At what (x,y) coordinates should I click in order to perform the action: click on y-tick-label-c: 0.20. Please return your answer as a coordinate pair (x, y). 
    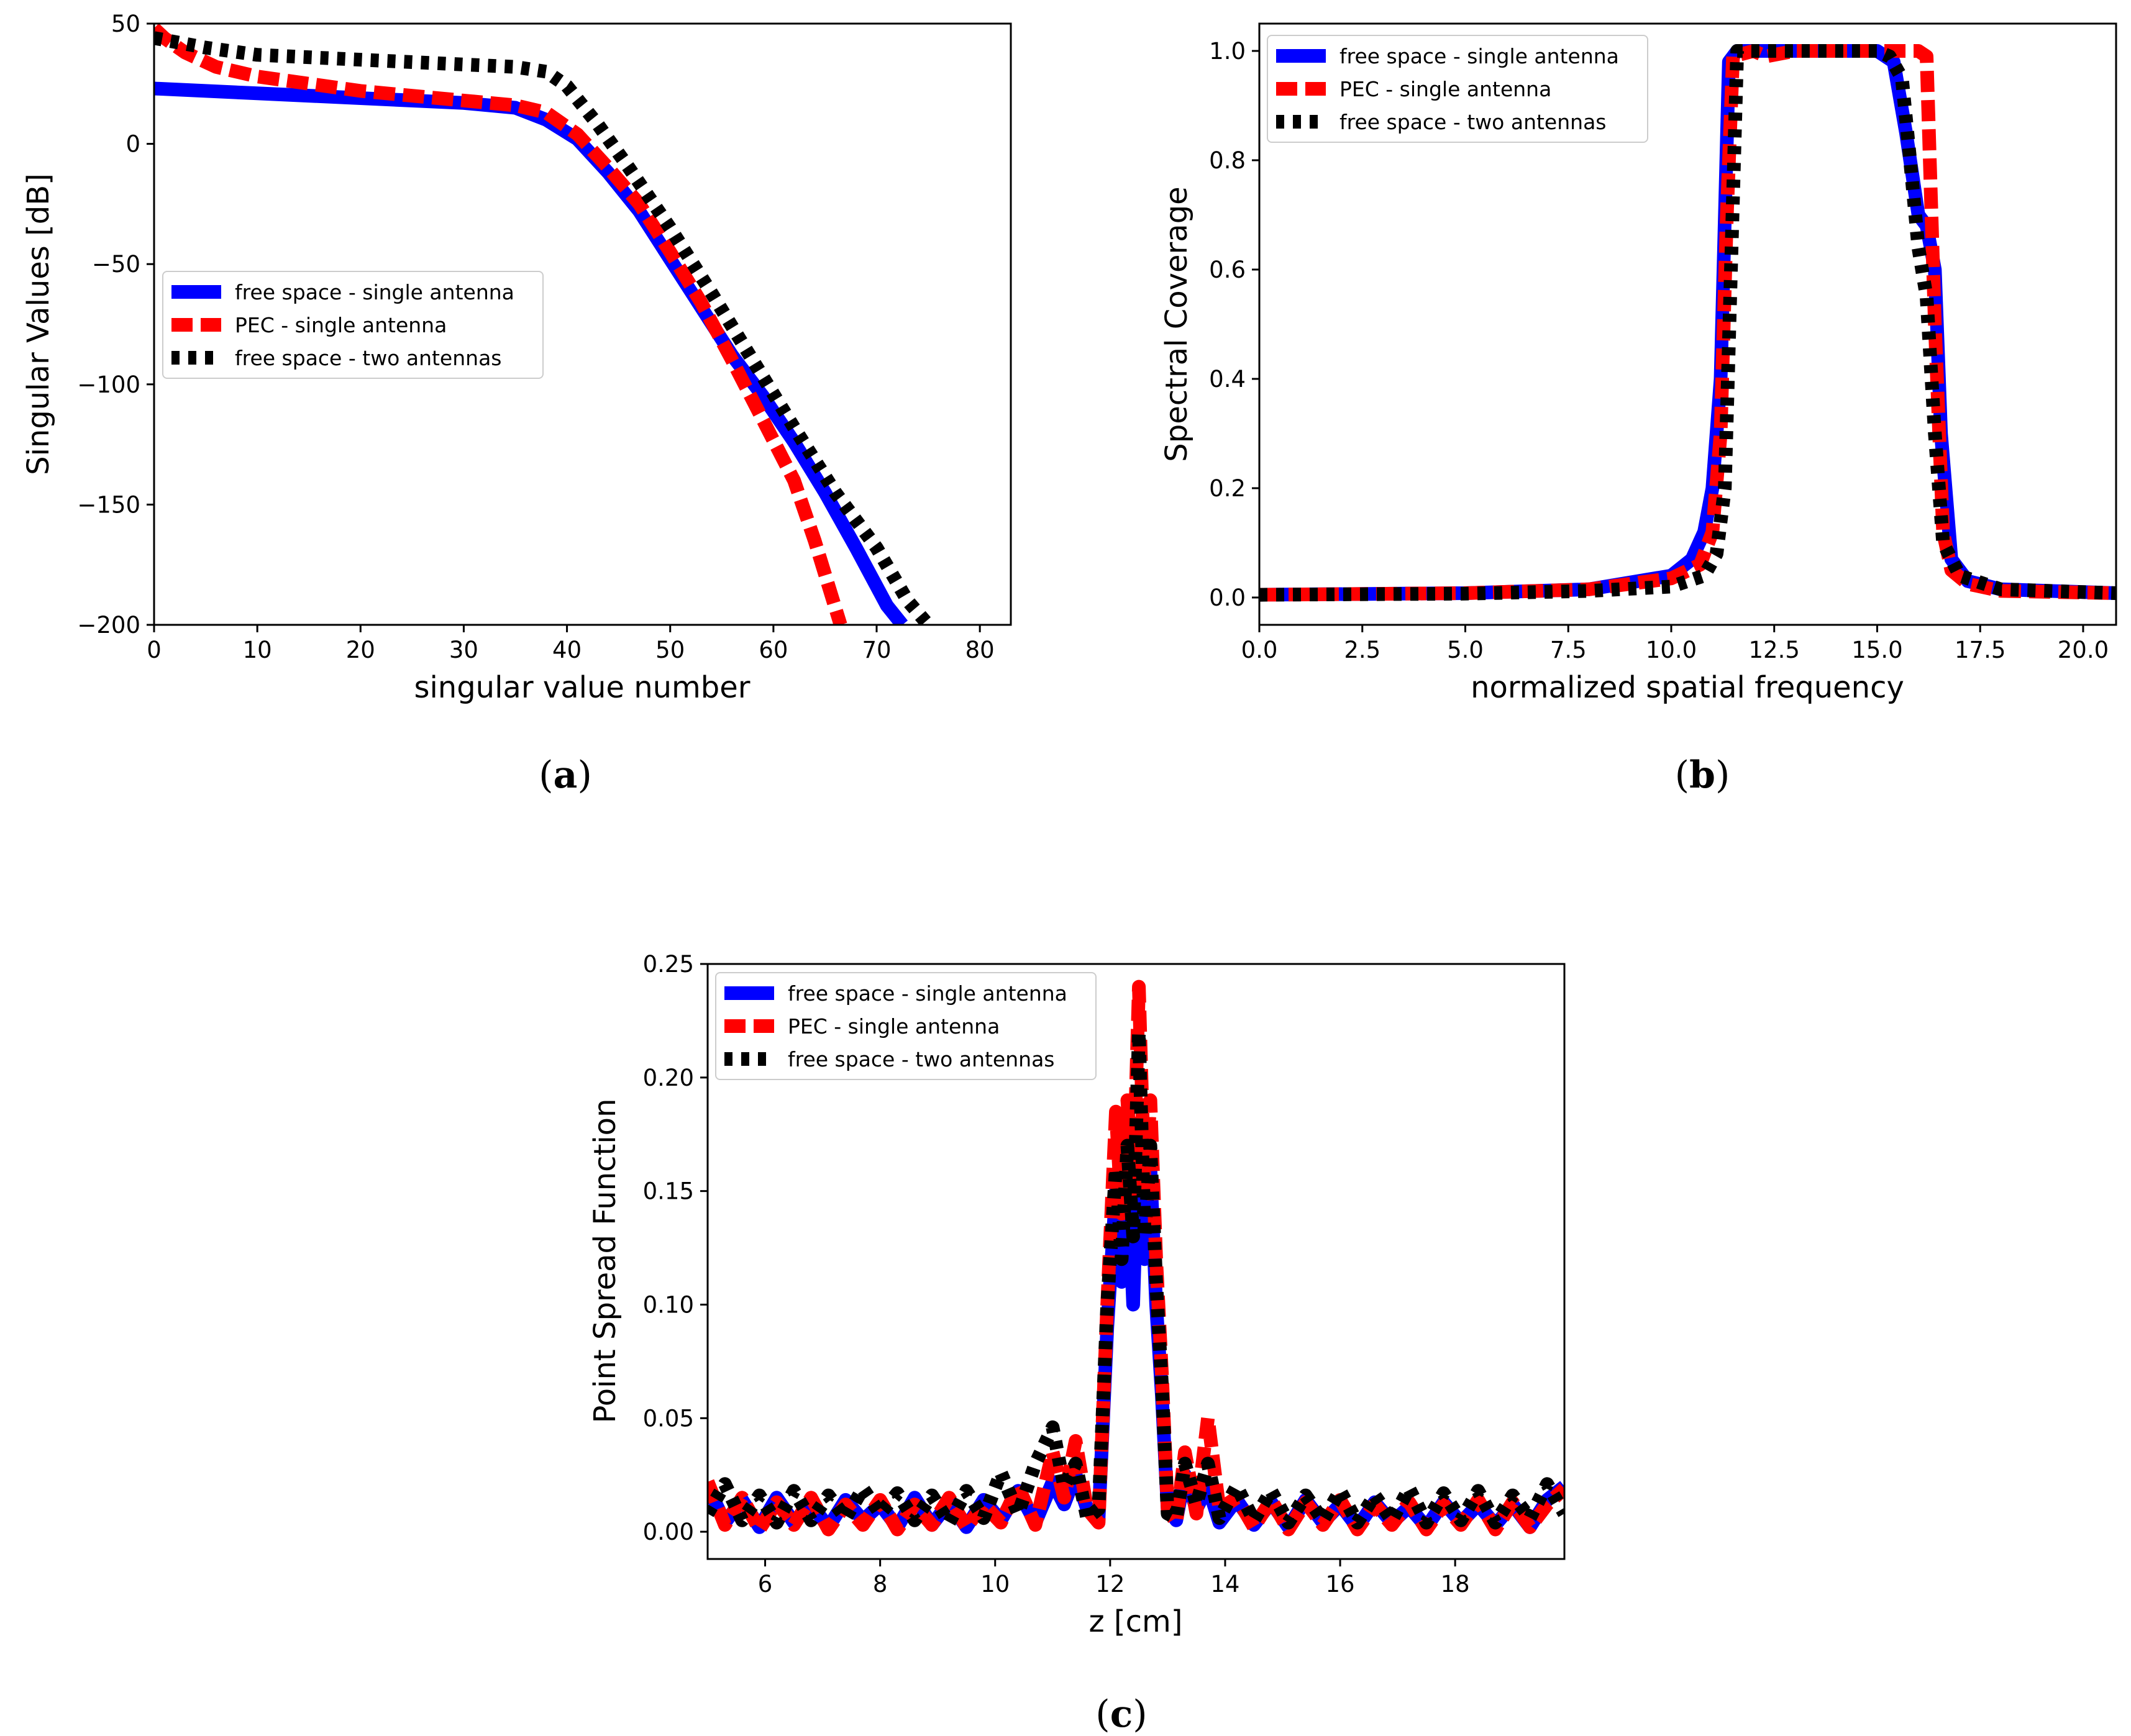
    Looking at the image, I should click on (668, 1078).